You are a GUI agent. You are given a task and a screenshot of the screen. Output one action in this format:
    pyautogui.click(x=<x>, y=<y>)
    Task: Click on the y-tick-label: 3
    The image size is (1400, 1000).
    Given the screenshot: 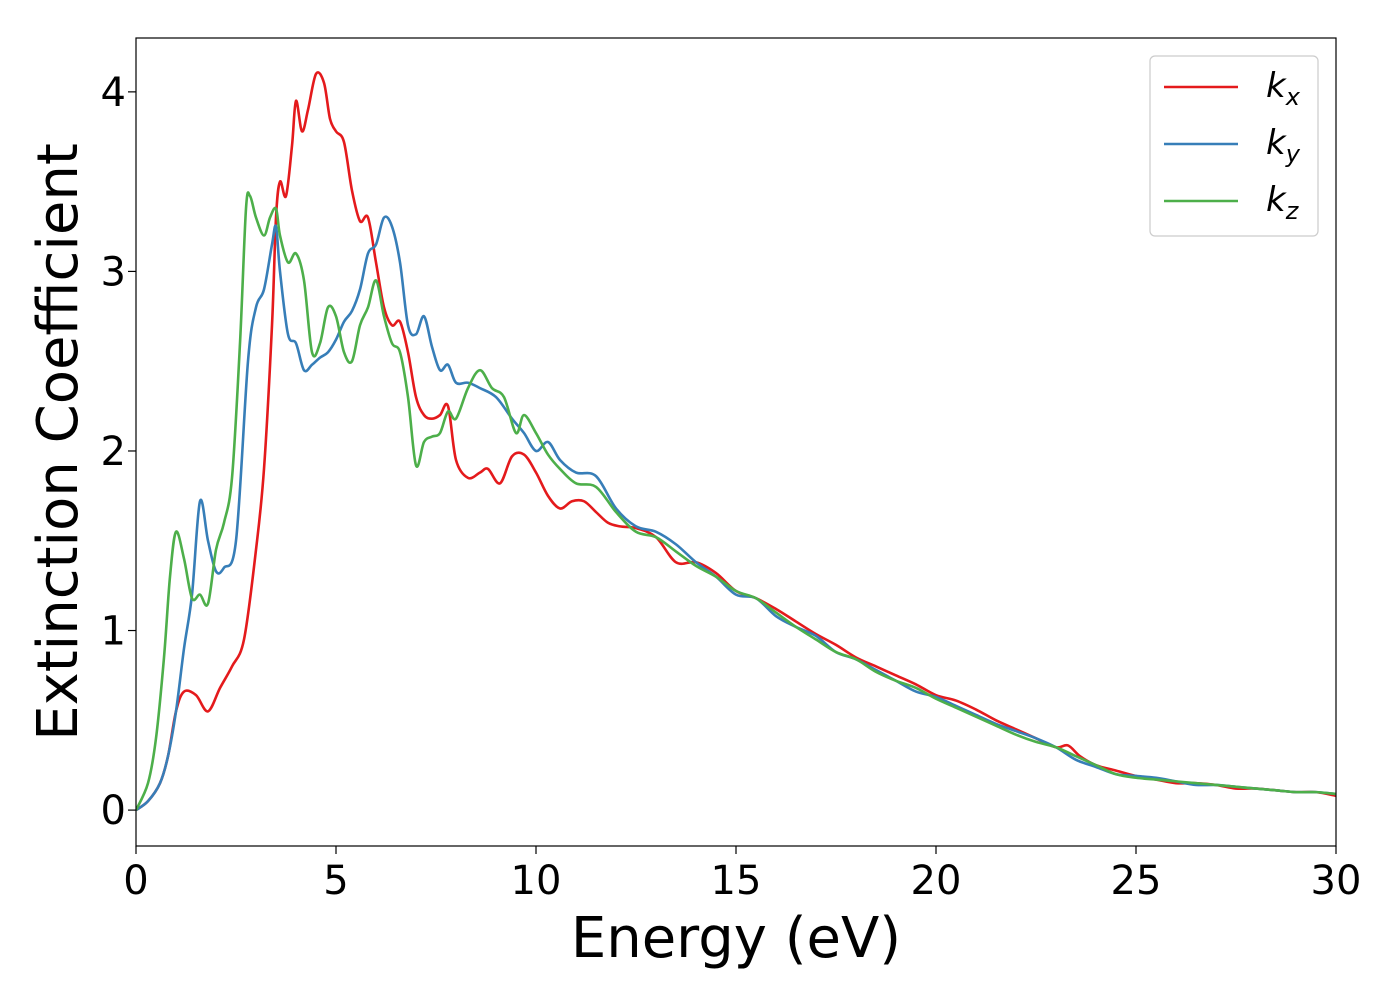 What is the action you would take?
    pyautogui.click(x=113, y=272)
    